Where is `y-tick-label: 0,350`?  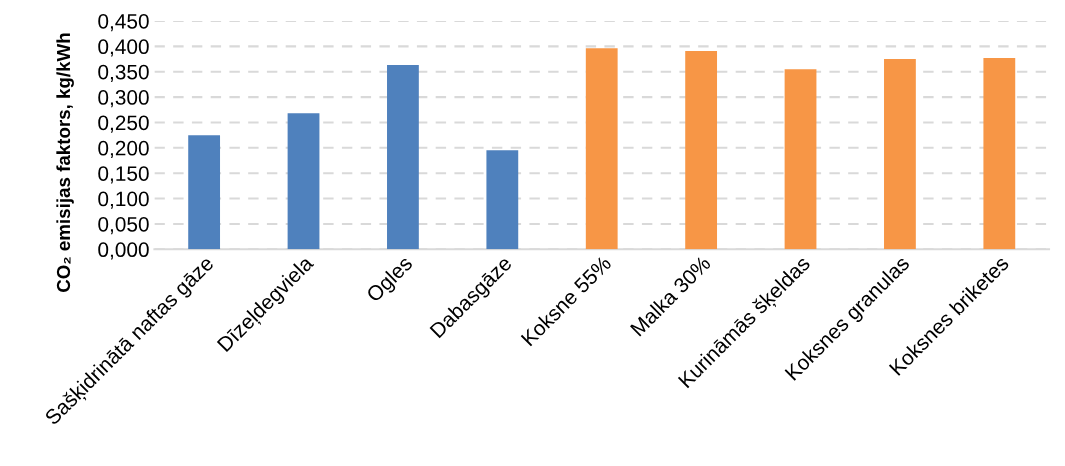 y-tick-label: 0,350 is located at coordinates (123, 73).